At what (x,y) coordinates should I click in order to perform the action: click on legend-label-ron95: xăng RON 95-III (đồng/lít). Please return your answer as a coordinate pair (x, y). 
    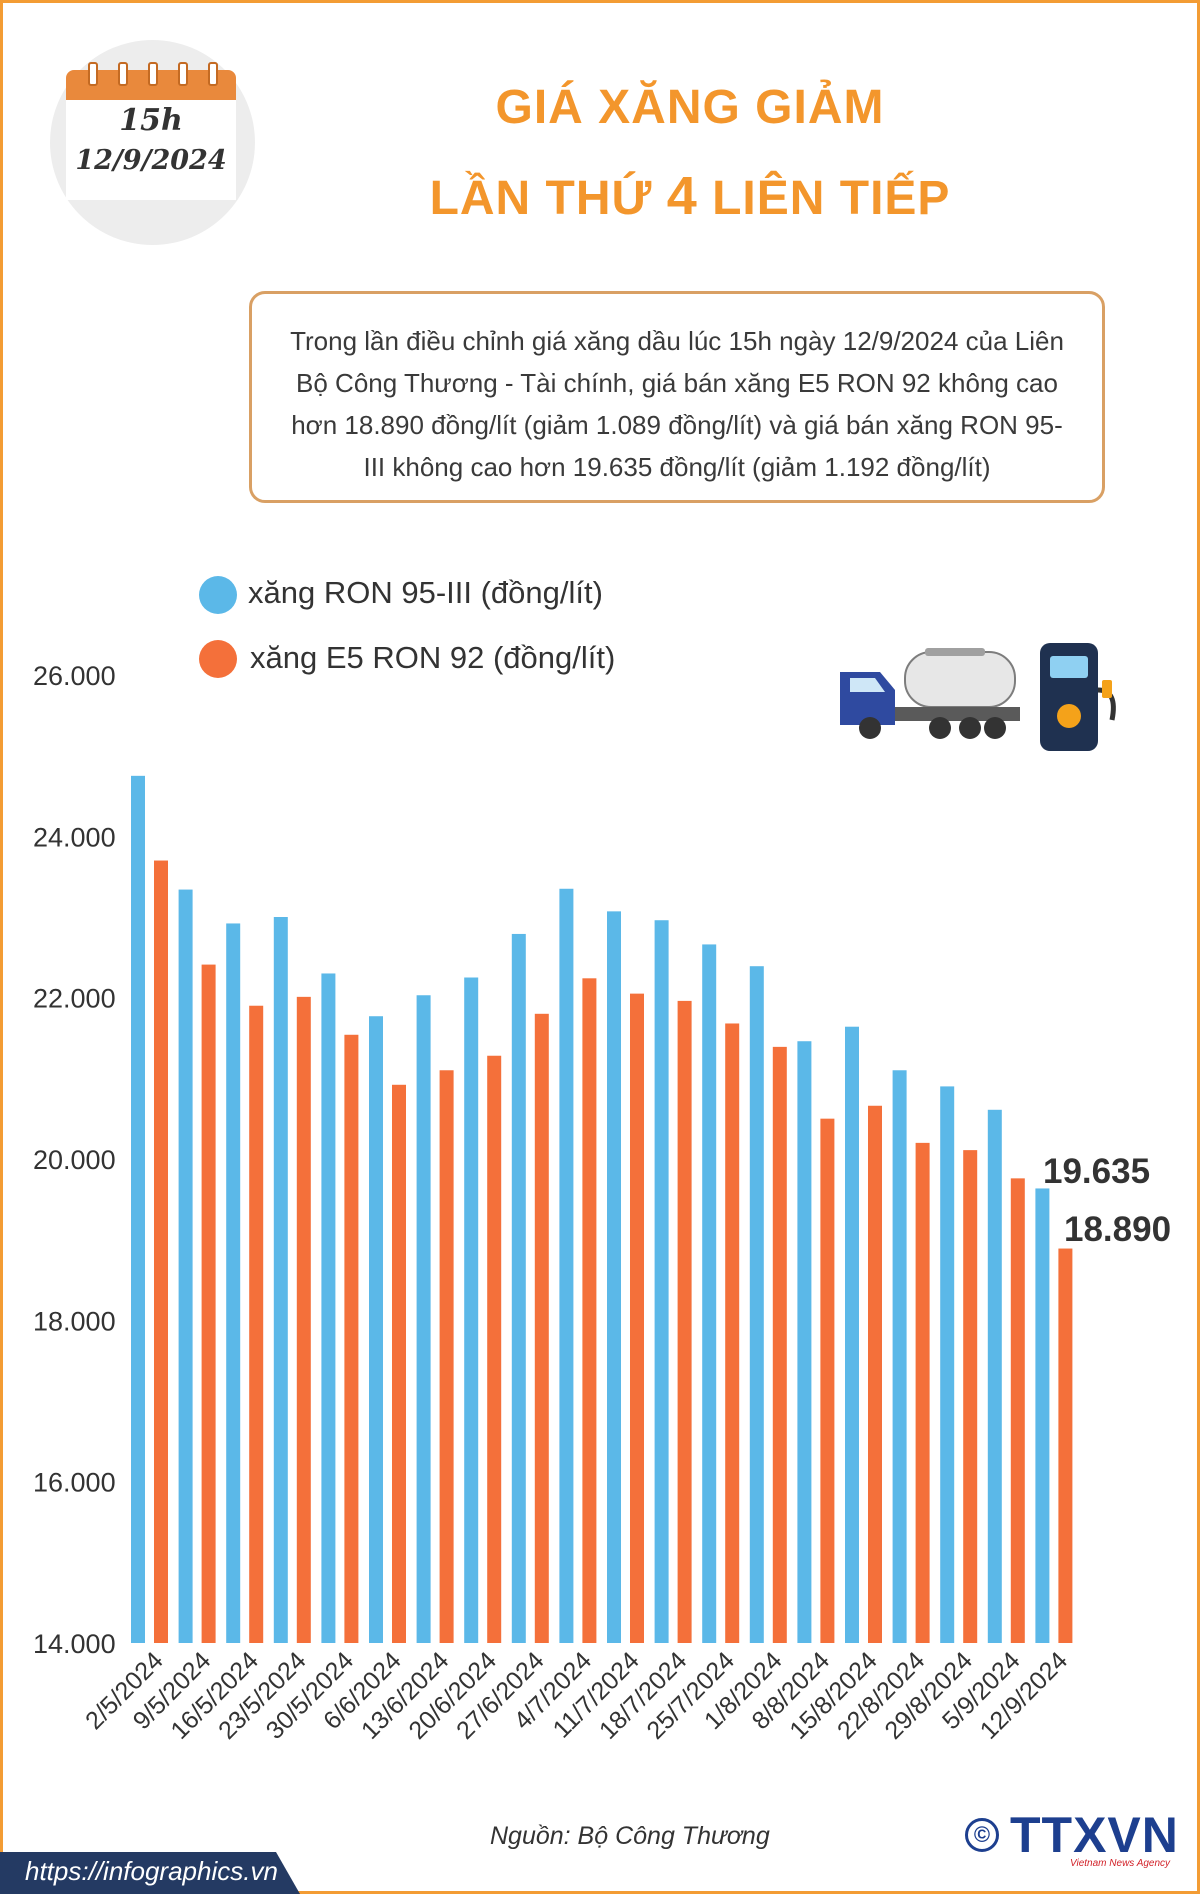
    Looking at the image, I should click on (425, 592).